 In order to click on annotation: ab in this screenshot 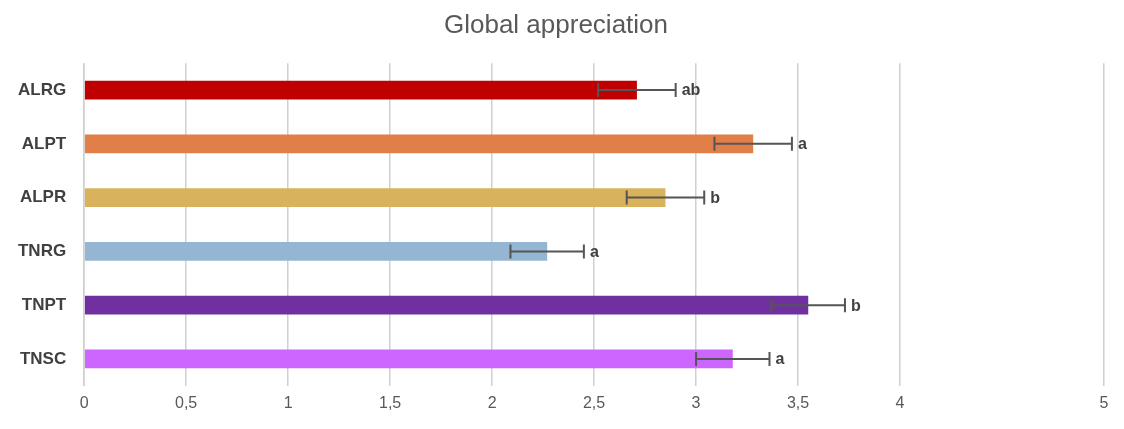, I will do `click(691, 90)`.